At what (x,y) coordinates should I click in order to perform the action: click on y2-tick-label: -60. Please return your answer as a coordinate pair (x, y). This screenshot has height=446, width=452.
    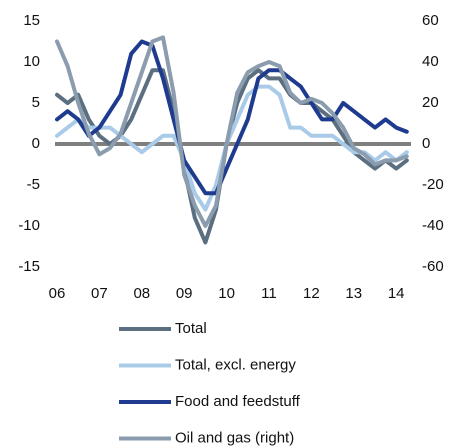
    Looking at the image, I should click on (433, 266).